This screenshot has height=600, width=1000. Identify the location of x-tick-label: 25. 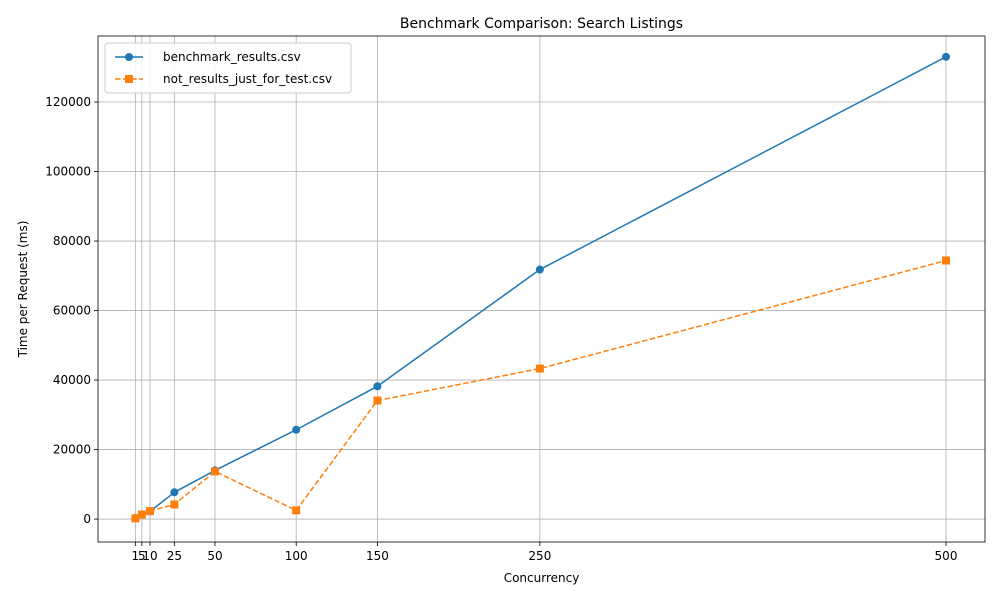
(174, 556).